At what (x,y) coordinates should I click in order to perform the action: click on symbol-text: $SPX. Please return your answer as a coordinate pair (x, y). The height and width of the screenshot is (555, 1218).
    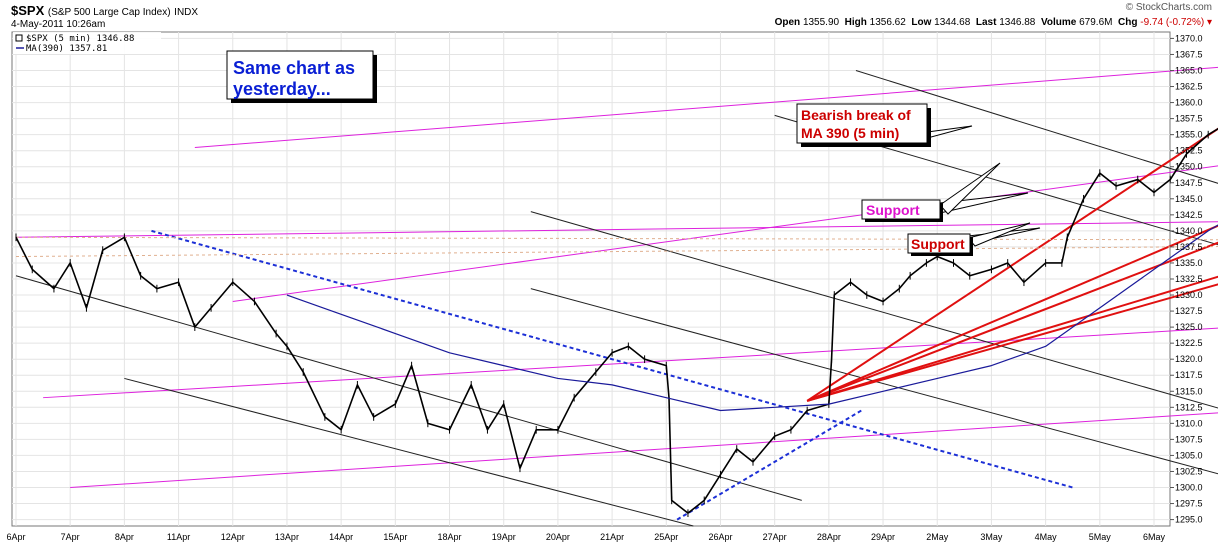
    Looking at the image, I should click on (28, 10).